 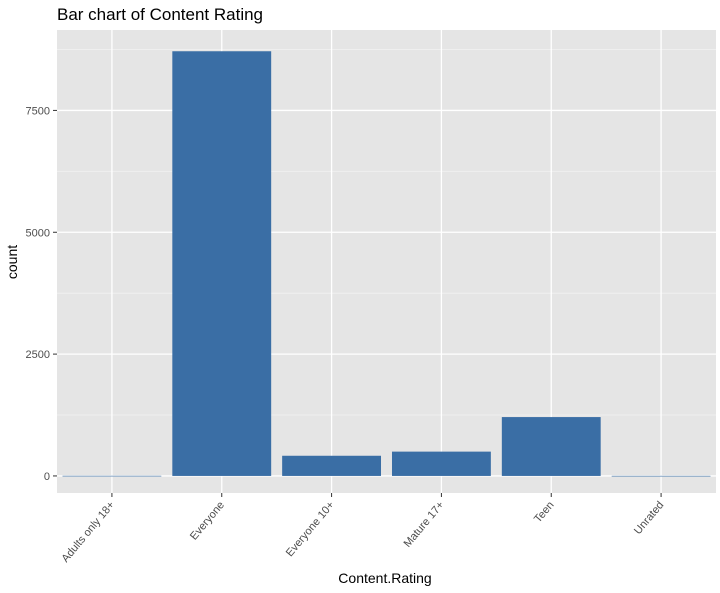 I want to click on chart-title: Bar chart of Content Rating, so click(x=160, y=14).